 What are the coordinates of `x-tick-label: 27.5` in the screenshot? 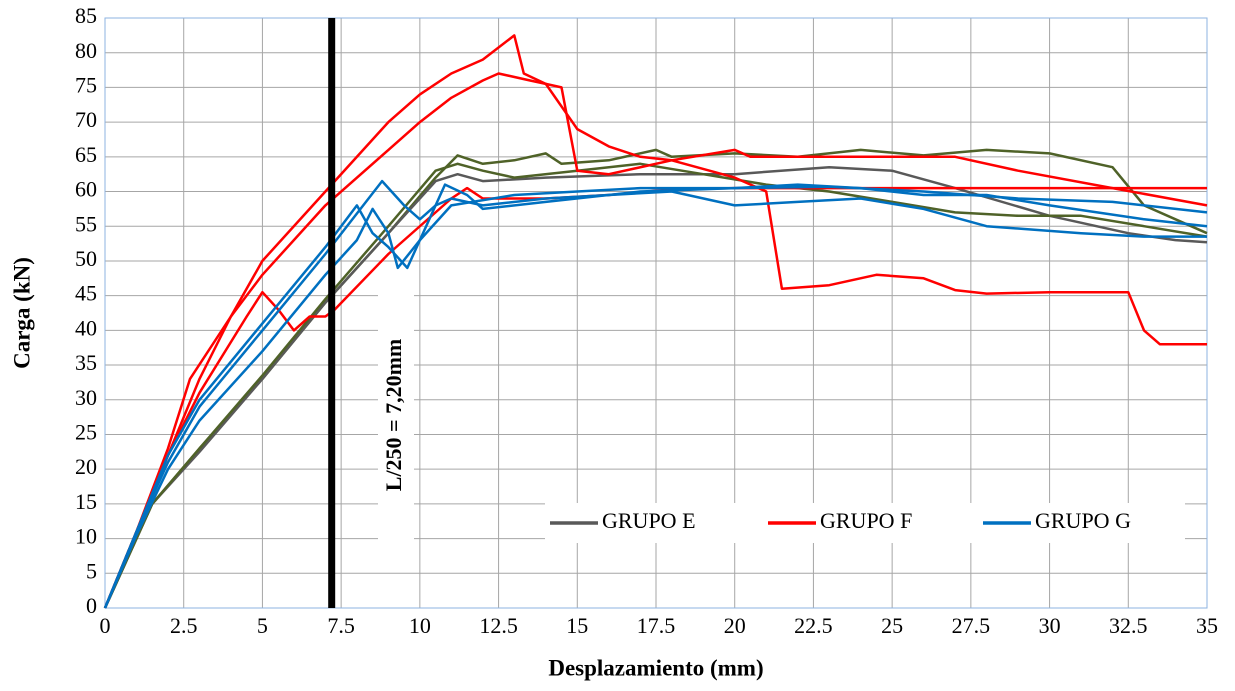 It's located at (971, 625).